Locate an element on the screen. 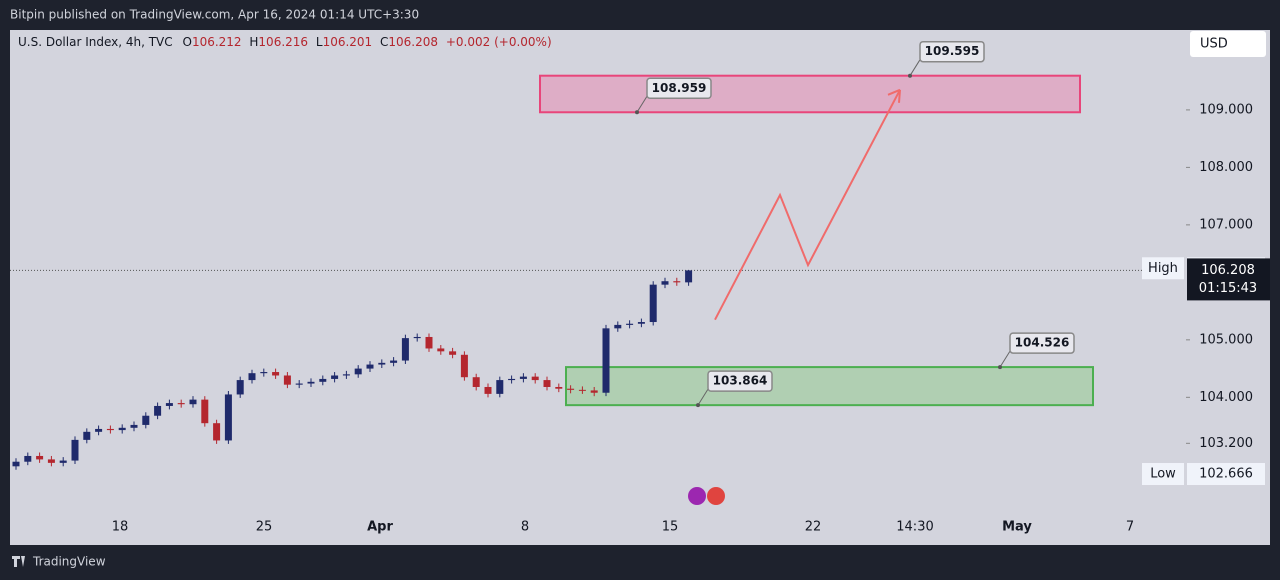 This screenshot has width=1280, height=580. icon is located at coordinates (697, 496).